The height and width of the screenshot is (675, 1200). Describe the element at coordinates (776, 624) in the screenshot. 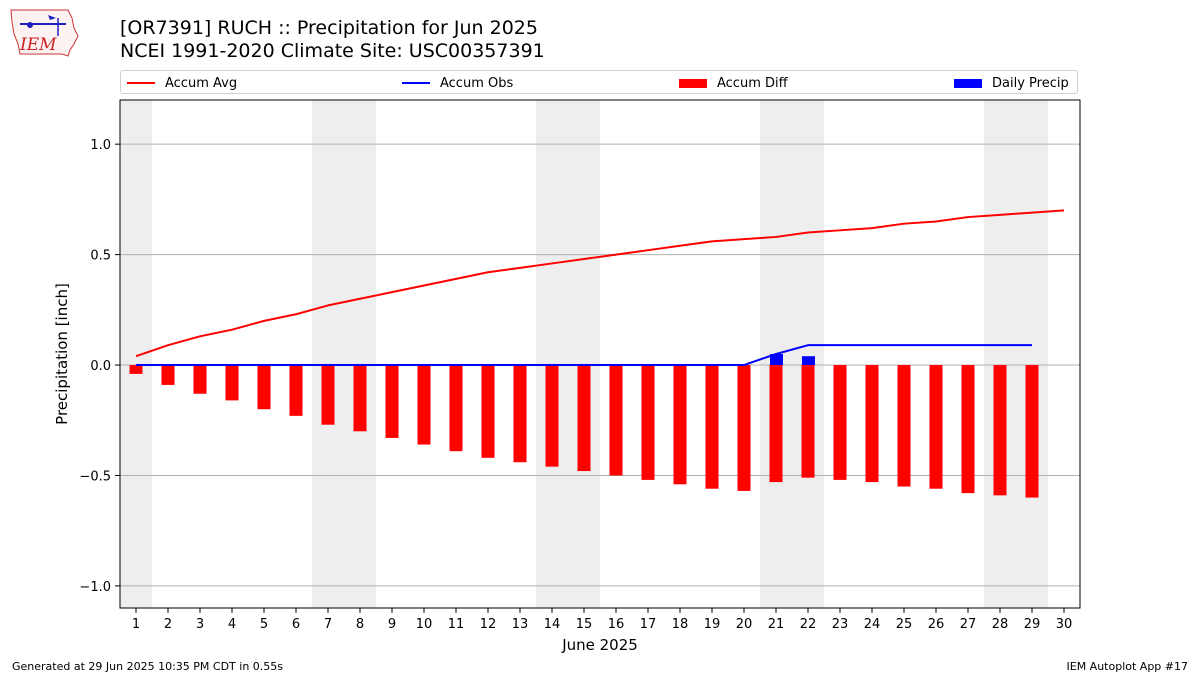

I see `x-tick-label: 21` at that location.